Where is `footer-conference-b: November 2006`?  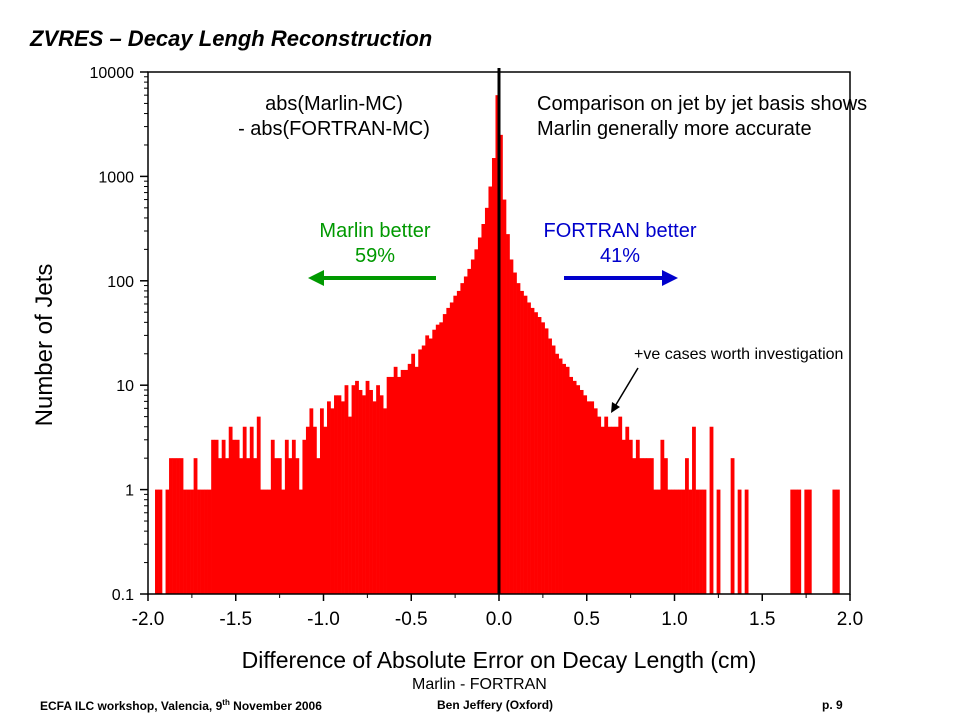
footer-conference-b: November 2006 is located at coordinates (275, 706).